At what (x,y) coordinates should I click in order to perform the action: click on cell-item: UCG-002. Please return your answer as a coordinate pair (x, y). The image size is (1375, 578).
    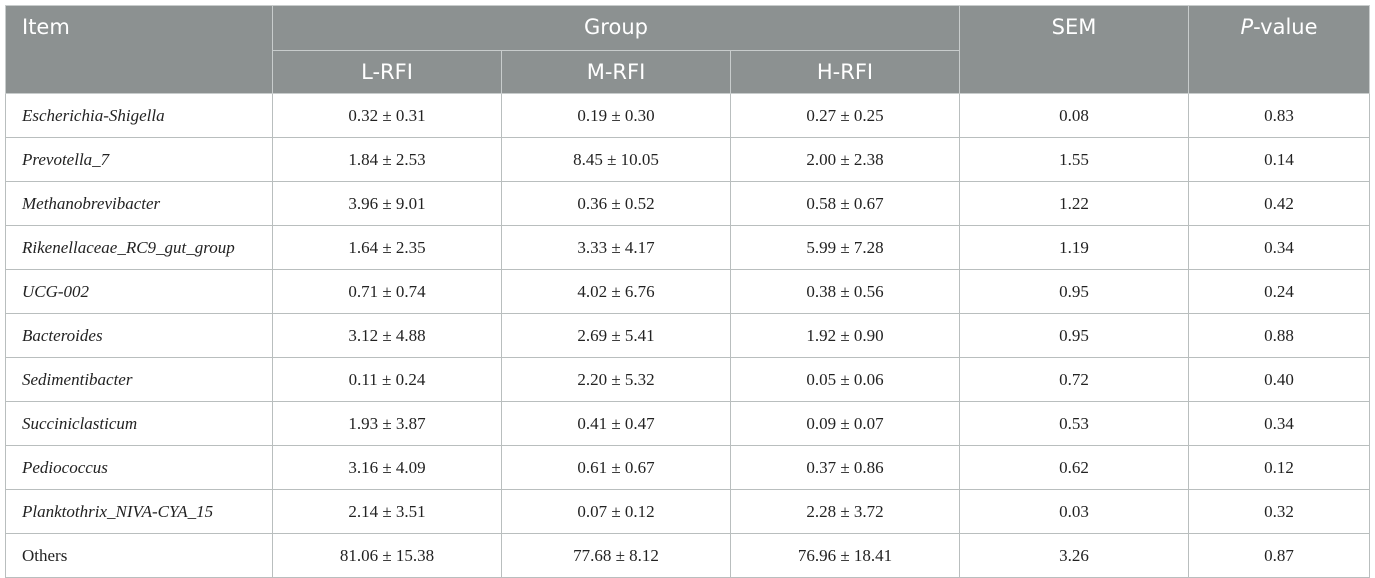
    Looking at the image, I should click on (139, 291).